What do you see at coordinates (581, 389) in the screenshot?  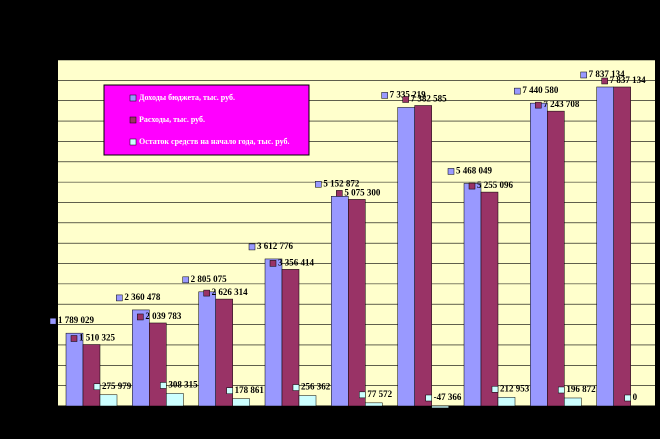 I see `value-label: 196 872` at bounding box center [581, 389].